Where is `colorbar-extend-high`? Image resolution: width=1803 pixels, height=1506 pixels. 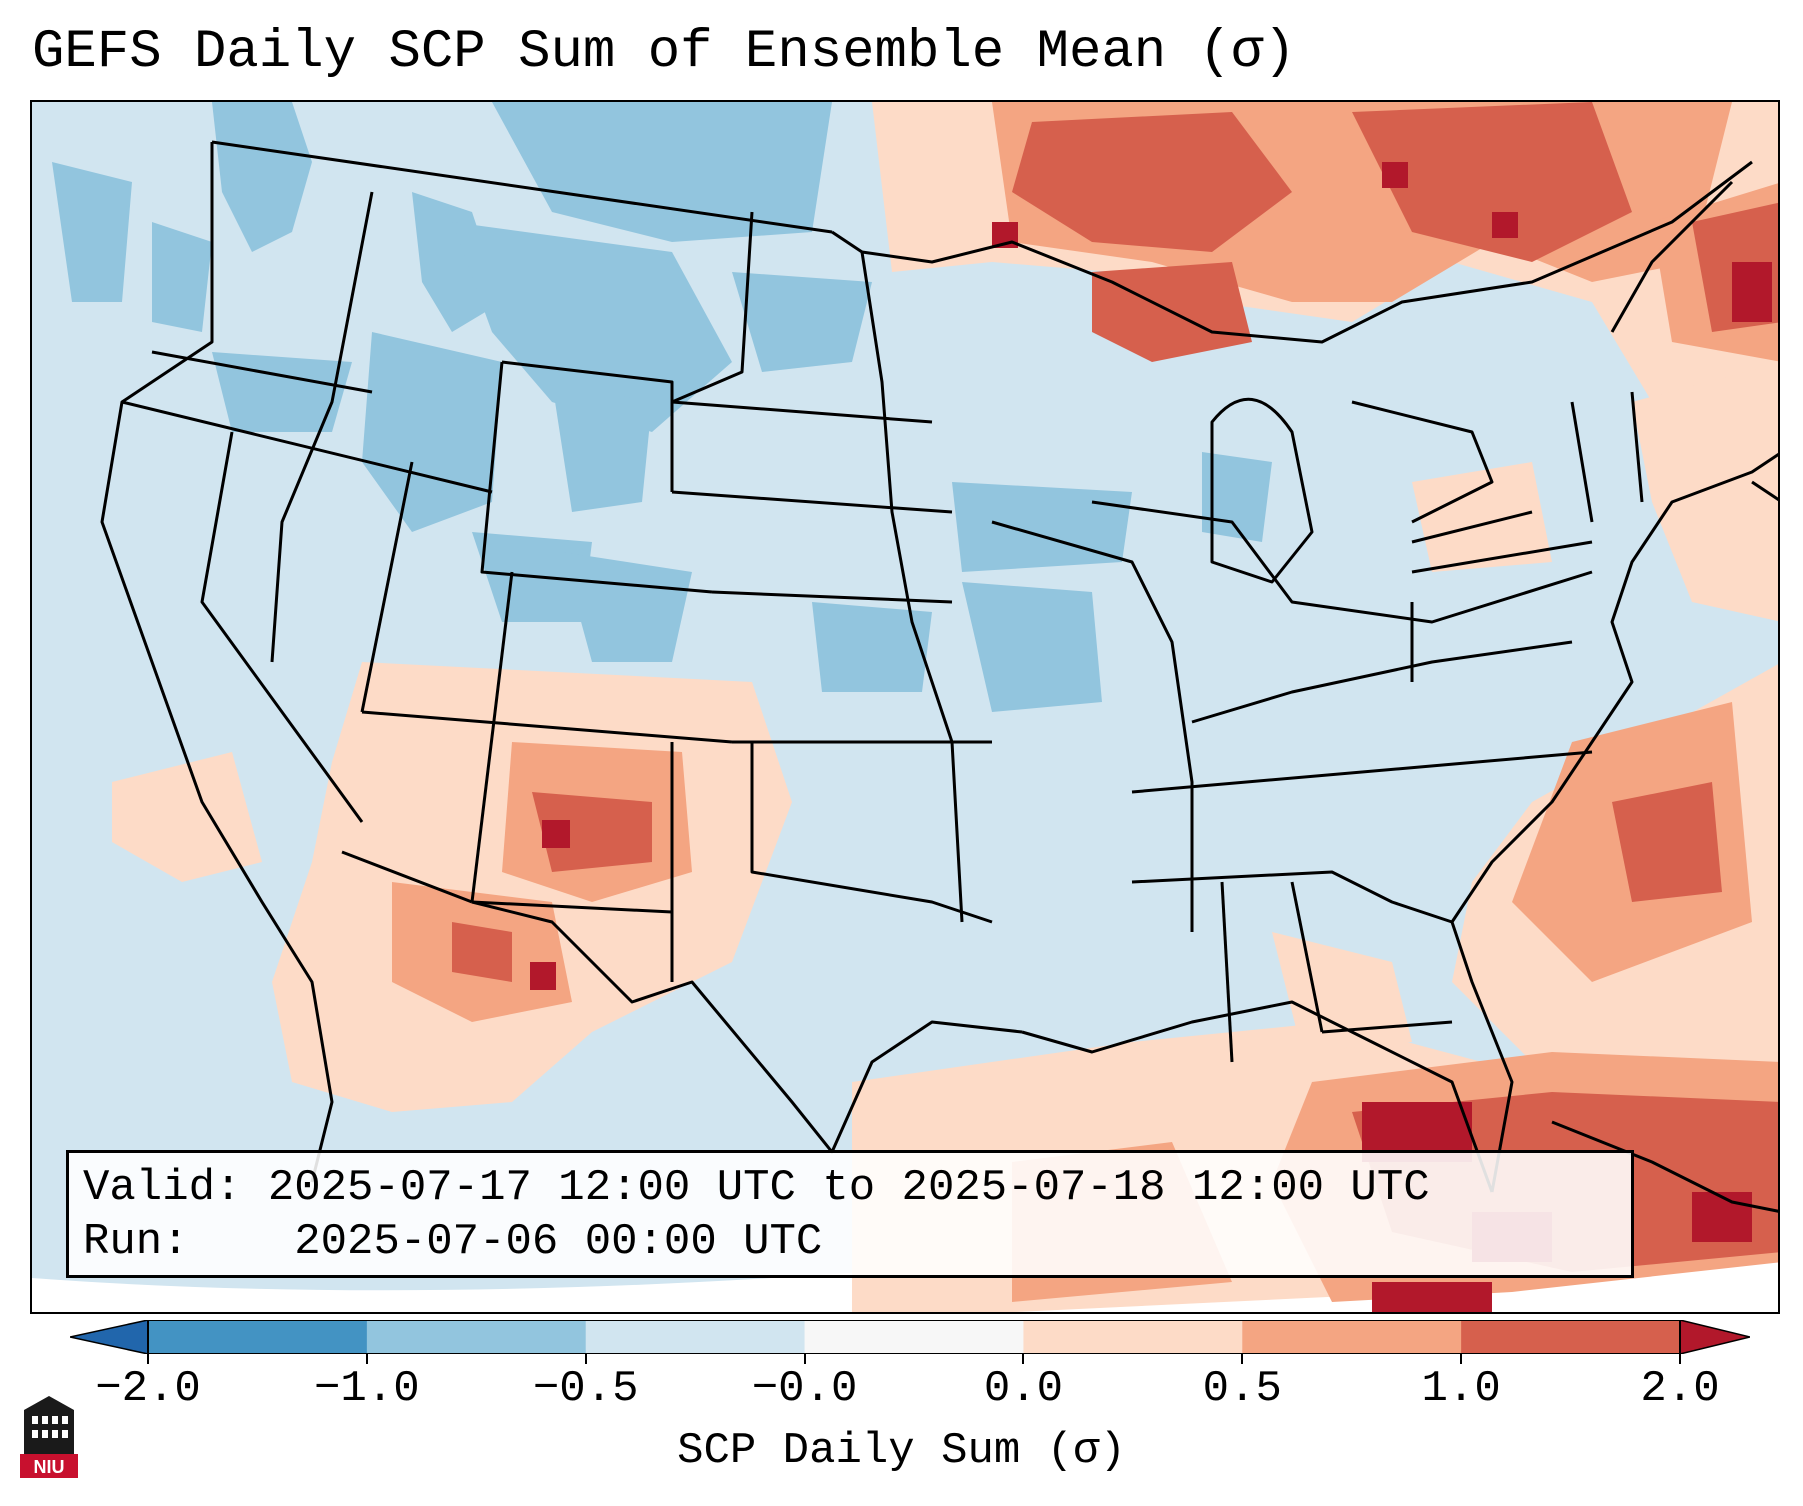
colorbar-extend-high is located at coordinates (1714, 1337).